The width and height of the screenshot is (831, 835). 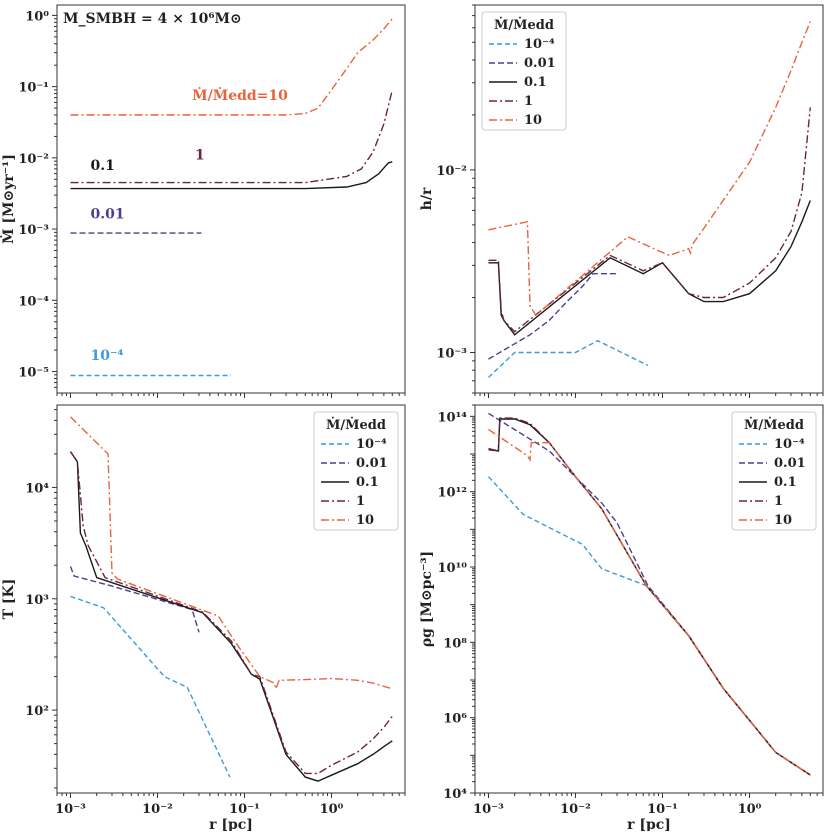 What do you see at coordinates (103, 166) in the screenshot?
I see `series-annotation: 0.1` at bounding box center [103, 166].